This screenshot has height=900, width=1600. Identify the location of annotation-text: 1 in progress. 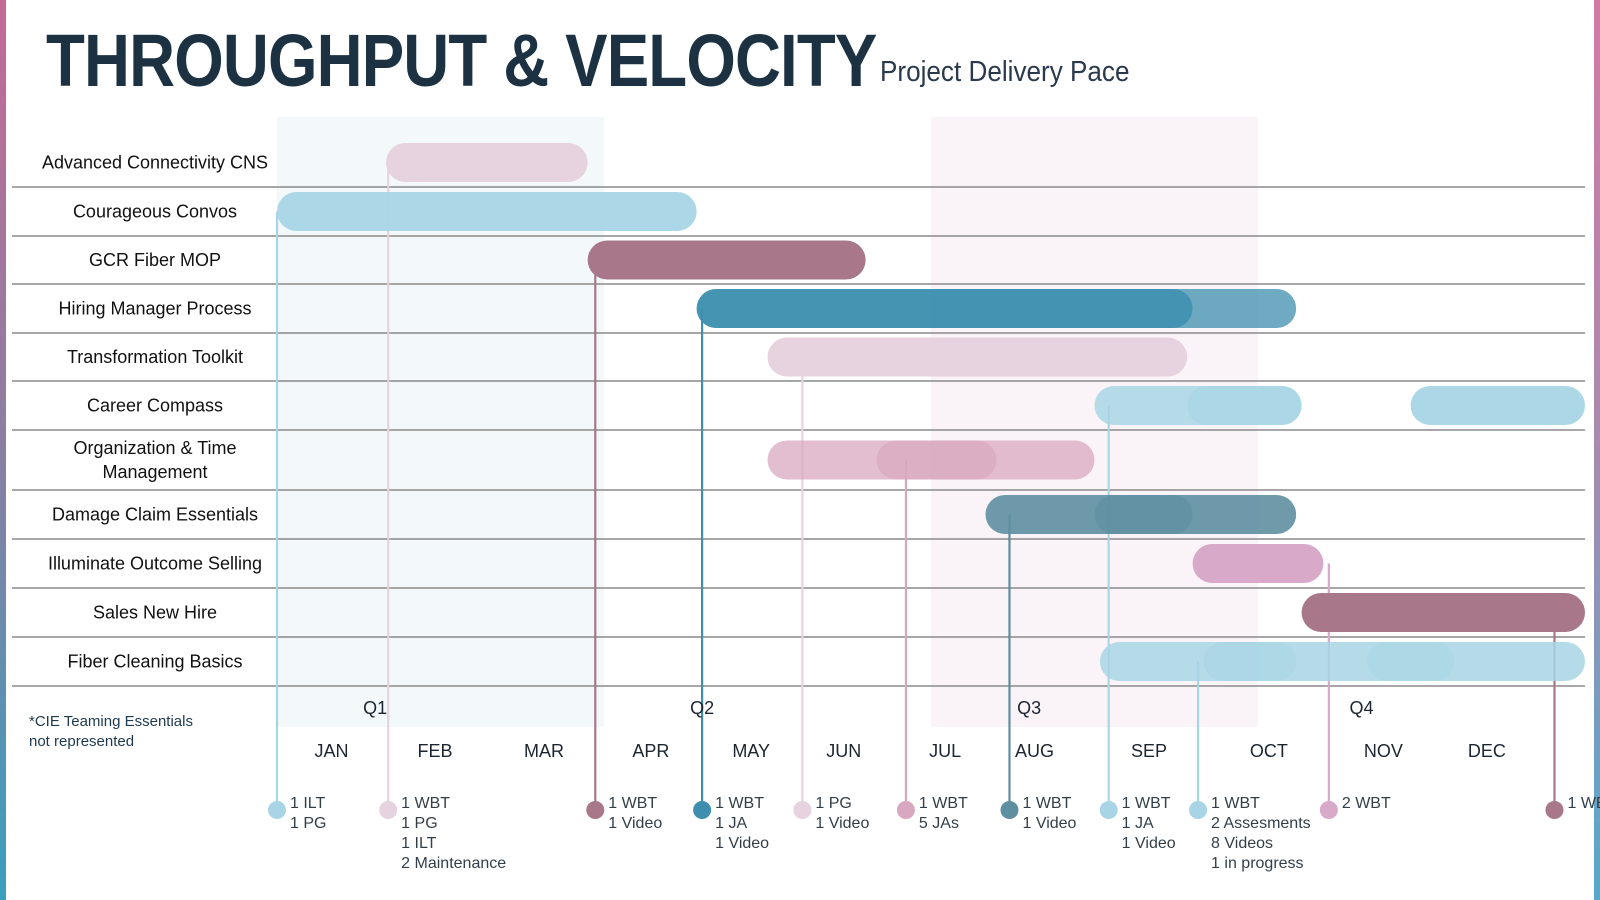
(1257, 863).